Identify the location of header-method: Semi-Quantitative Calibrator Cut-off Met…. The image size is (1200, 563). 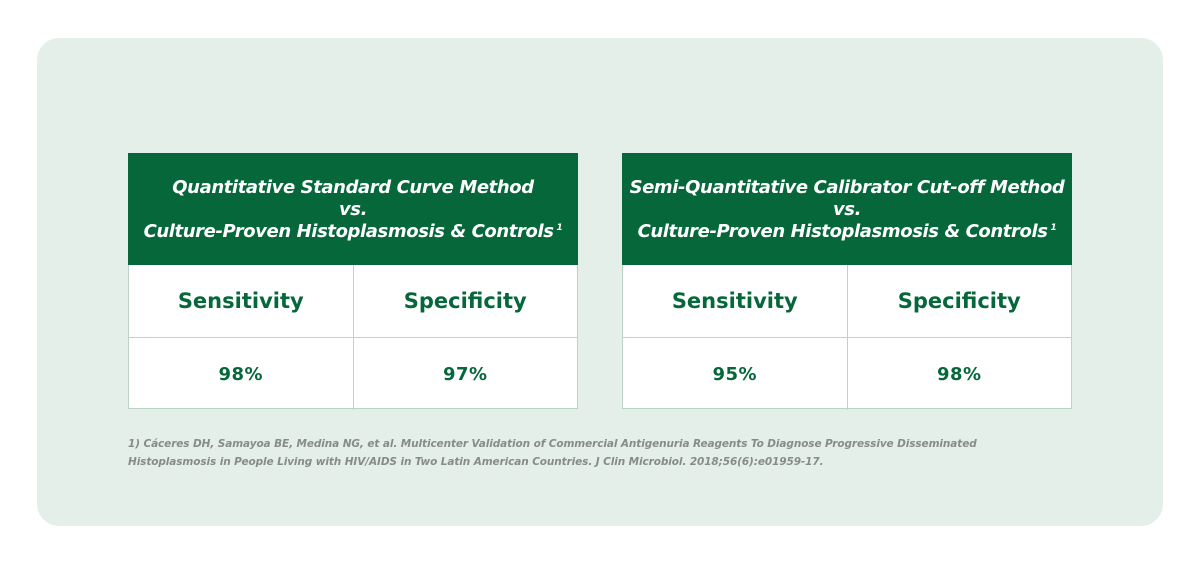
(847, 187).